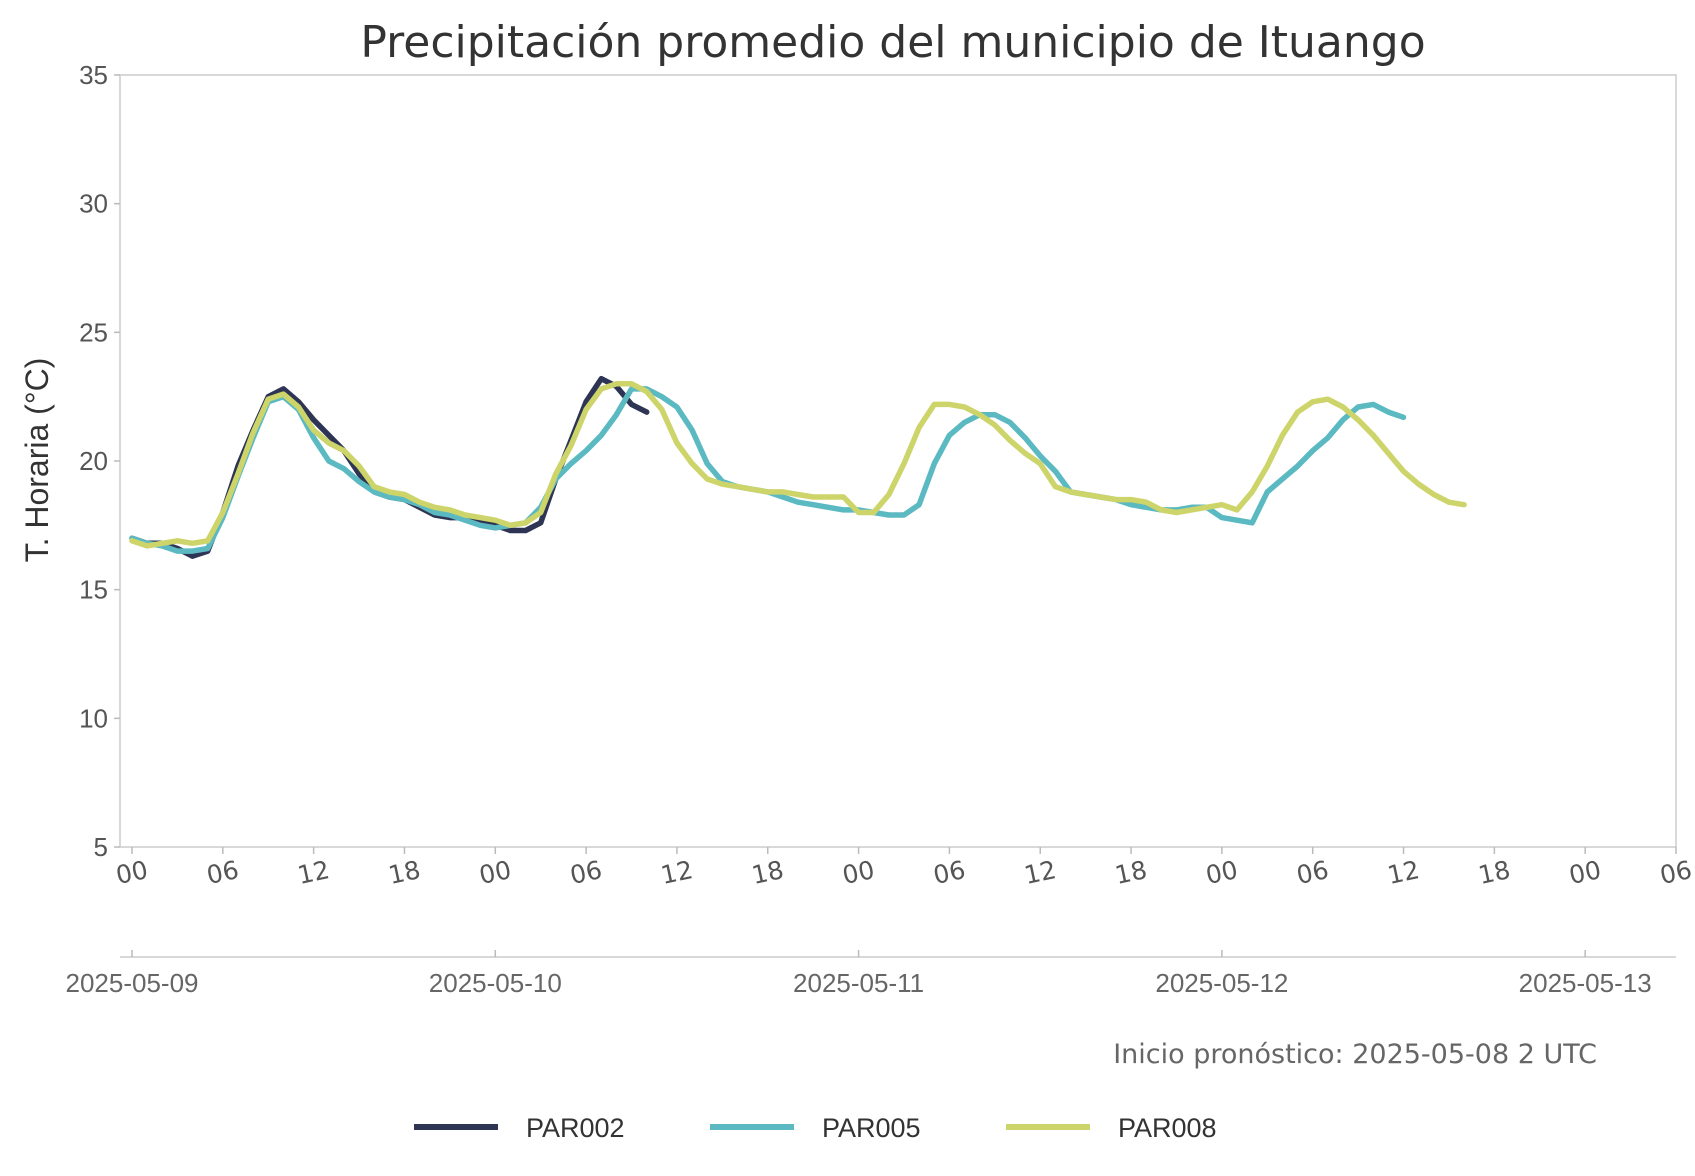  Describe the element at coordinates (495, 983) in the screenshot. I see `date-tick-label: 2025-05-10` at that location.